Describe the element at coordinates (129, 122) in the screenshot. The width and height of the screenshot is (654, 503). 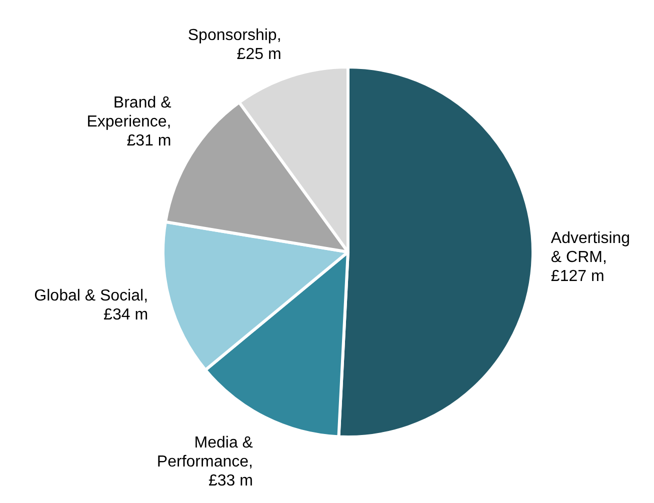
I see `slice-label: Brand & Experience, £31 m` at that location.